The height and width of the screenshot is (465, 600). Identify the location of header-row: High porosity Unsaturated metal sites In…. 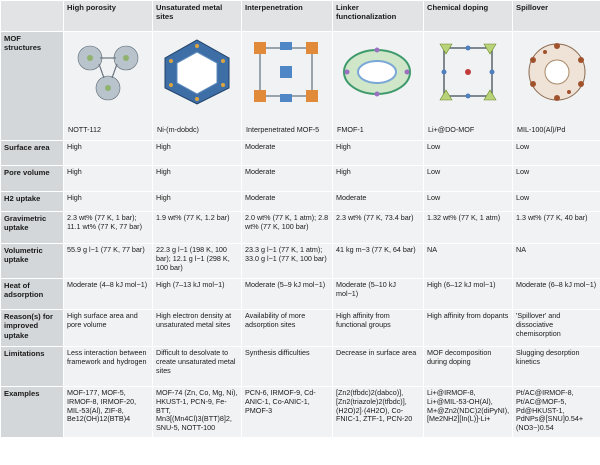
(300, 16).